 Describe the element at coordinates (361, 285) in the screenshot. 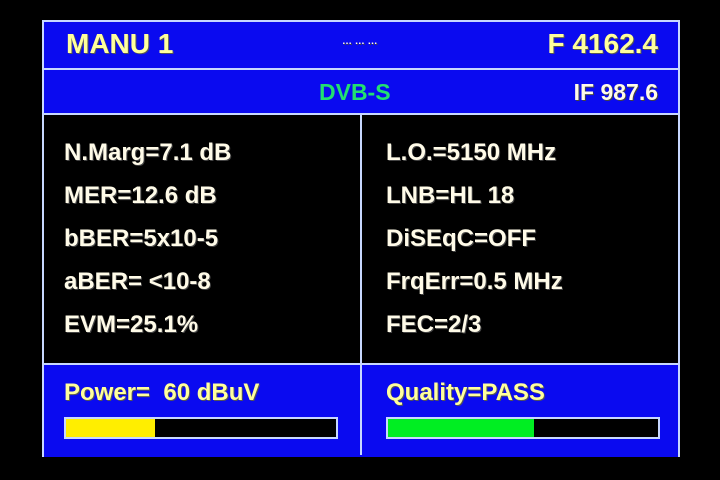

I see `panel-divider` at that location.